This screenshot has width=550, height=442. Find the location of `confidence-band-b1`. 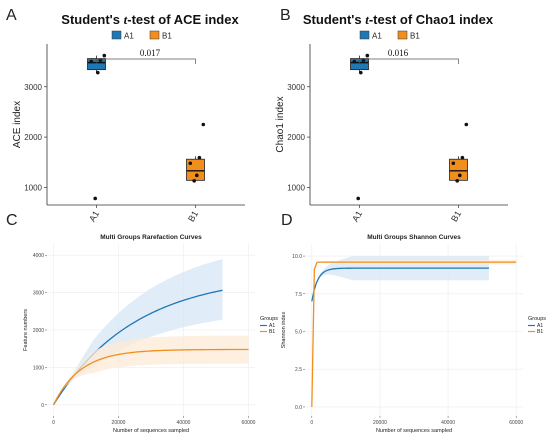

confidence-band-b1 is located at coordinates (151, 370).